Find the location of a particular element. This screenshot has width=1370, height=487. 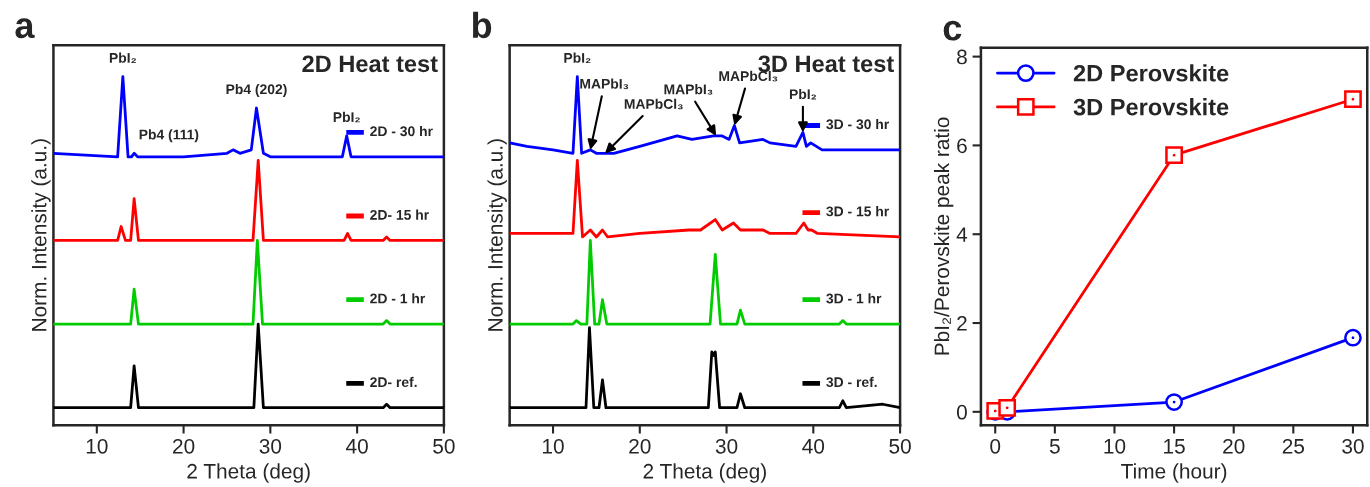

annotation: Pb4 (111) is located at coordinates (169, 136).